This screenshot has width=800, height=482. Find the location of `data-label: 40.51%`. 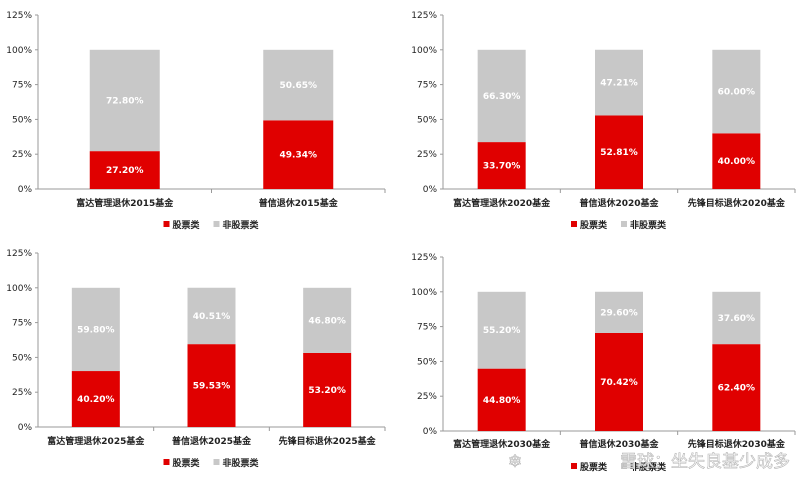

data-label: 40.51% is located at coordinates (212, 317).